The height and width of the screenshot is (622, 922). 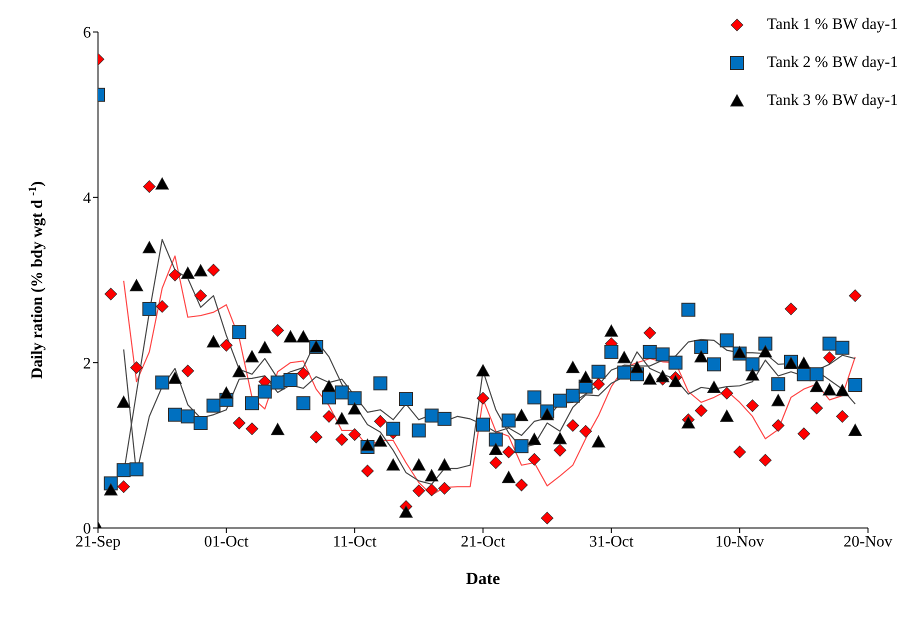 I want to click on x-tick-label: 01-Oct, so click(x=227, y=541).